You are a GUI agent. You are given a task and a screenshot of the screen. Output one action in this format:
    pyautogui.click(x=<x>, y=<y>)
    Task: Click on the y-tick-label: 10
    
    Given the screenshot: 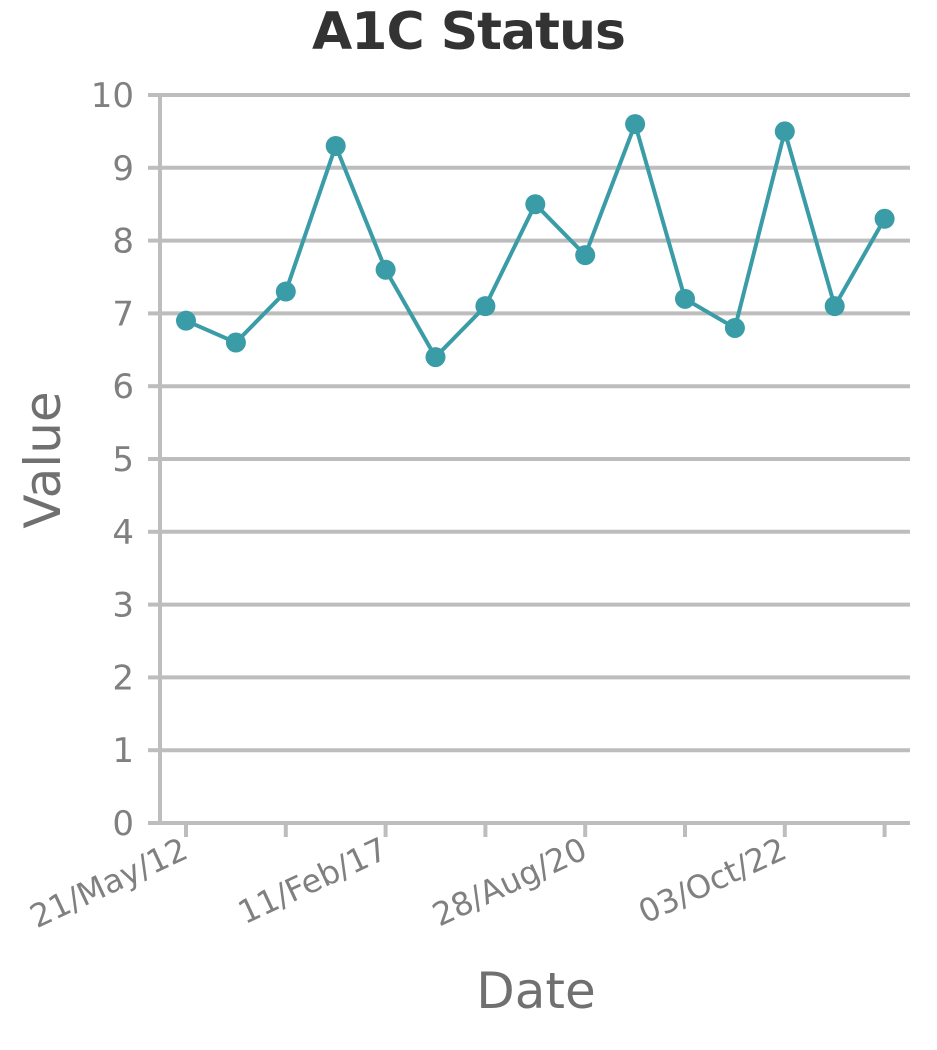 What is the action you would take?
    pyautogui.click(x=112, y=96)
    